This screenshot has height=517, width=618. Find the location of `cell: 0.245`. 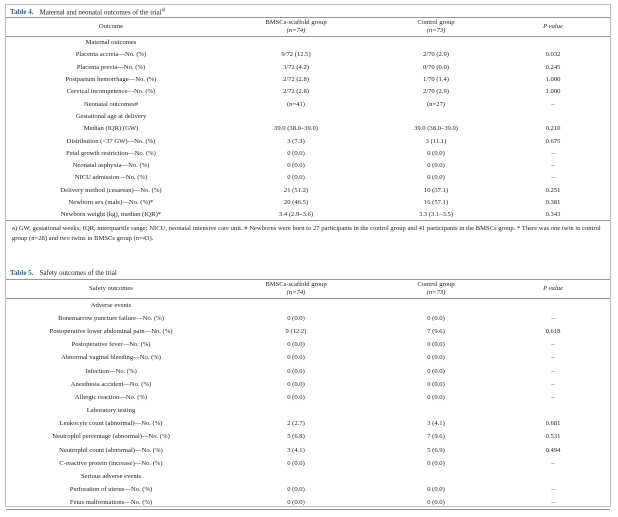

cell: 0.245 is located at coordinates (553, 67).